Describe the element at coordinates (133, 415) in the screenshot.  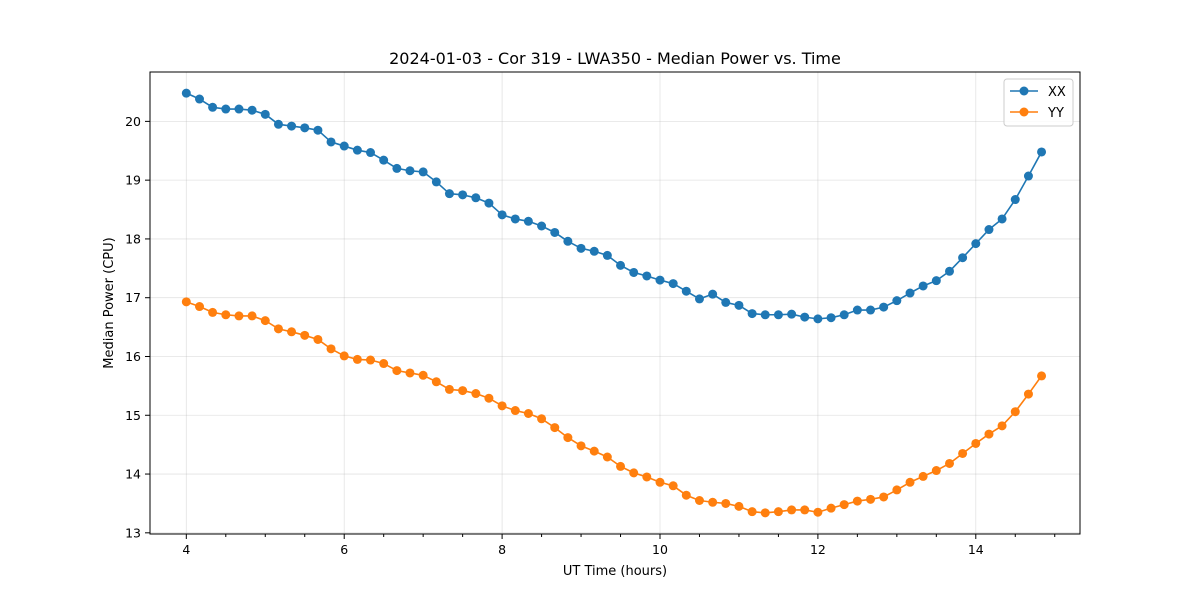
I see `y-tick-label: 15` at that location.